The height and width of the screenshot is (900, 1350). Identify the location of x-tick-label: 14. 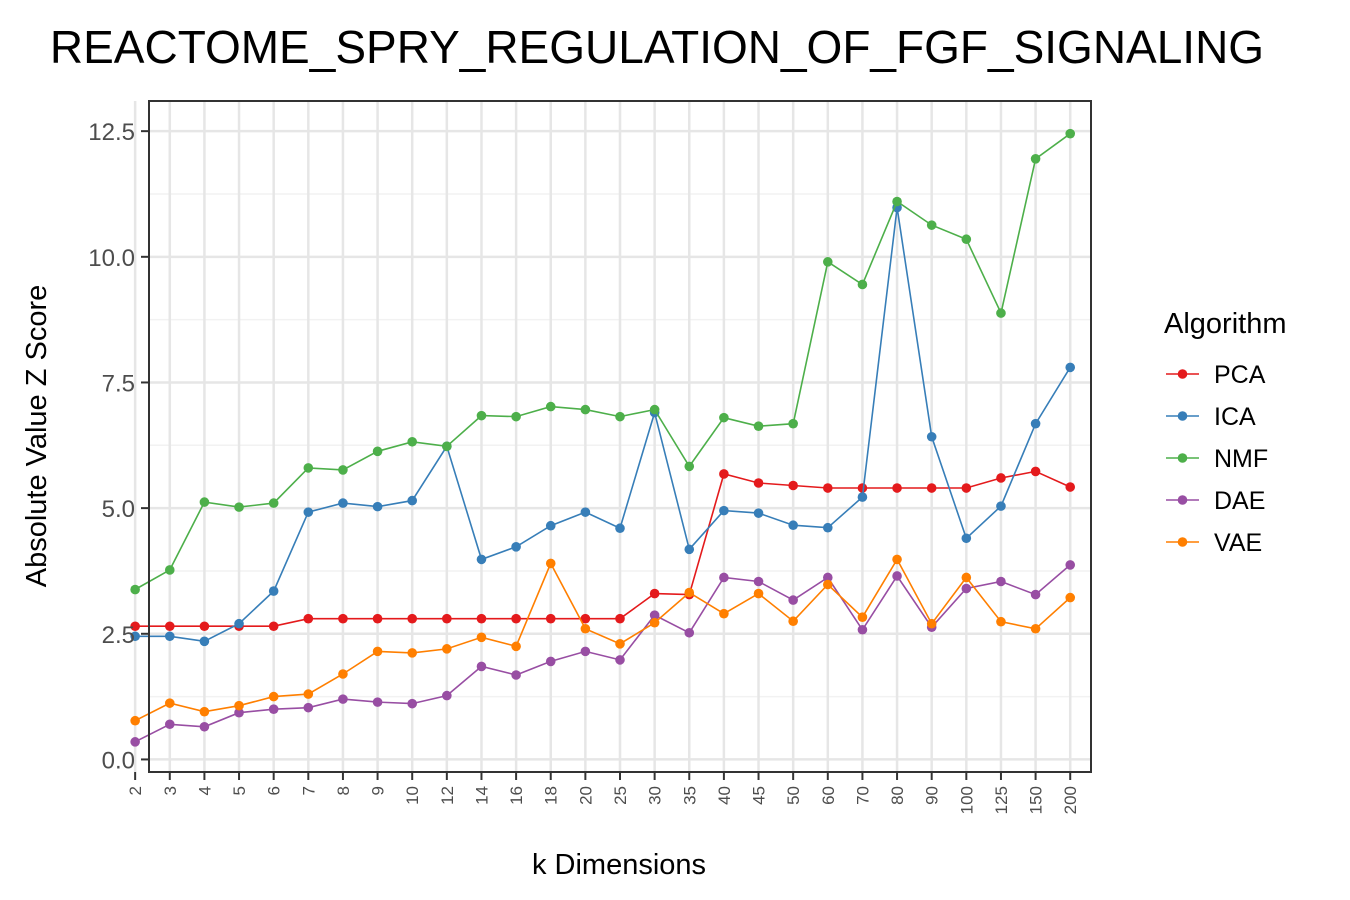
(481, 795).